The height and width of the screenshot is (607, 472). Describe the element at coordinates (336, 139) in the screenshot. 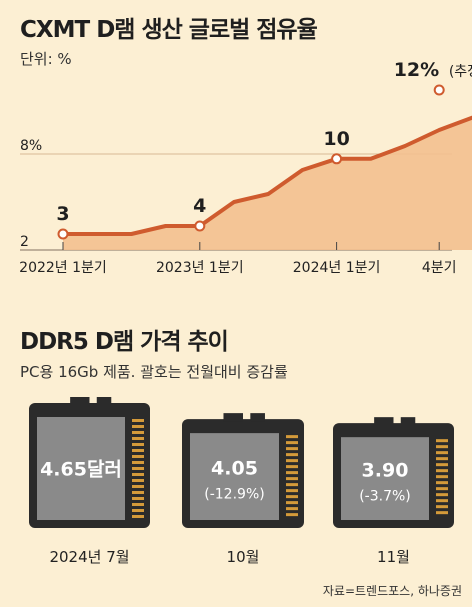

I see `data-point-label: 10` at that location.